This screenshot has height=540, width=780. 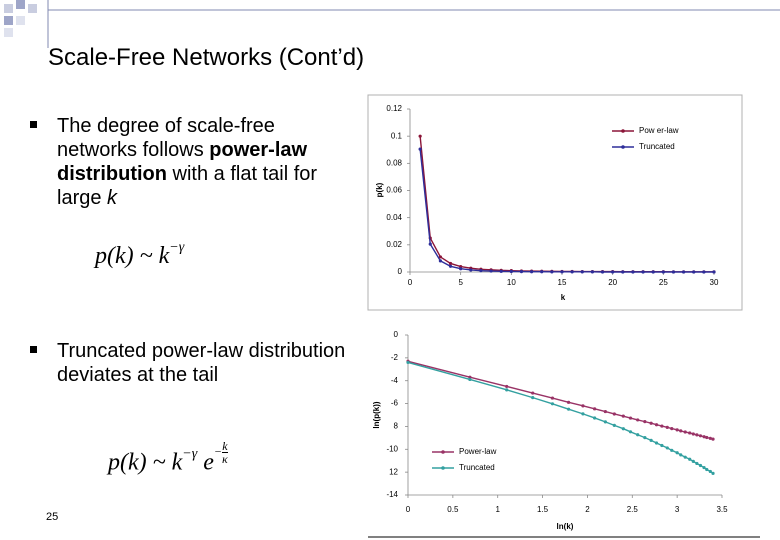 I want to click on y-tick-label: 8, so click(x=396, y=426).